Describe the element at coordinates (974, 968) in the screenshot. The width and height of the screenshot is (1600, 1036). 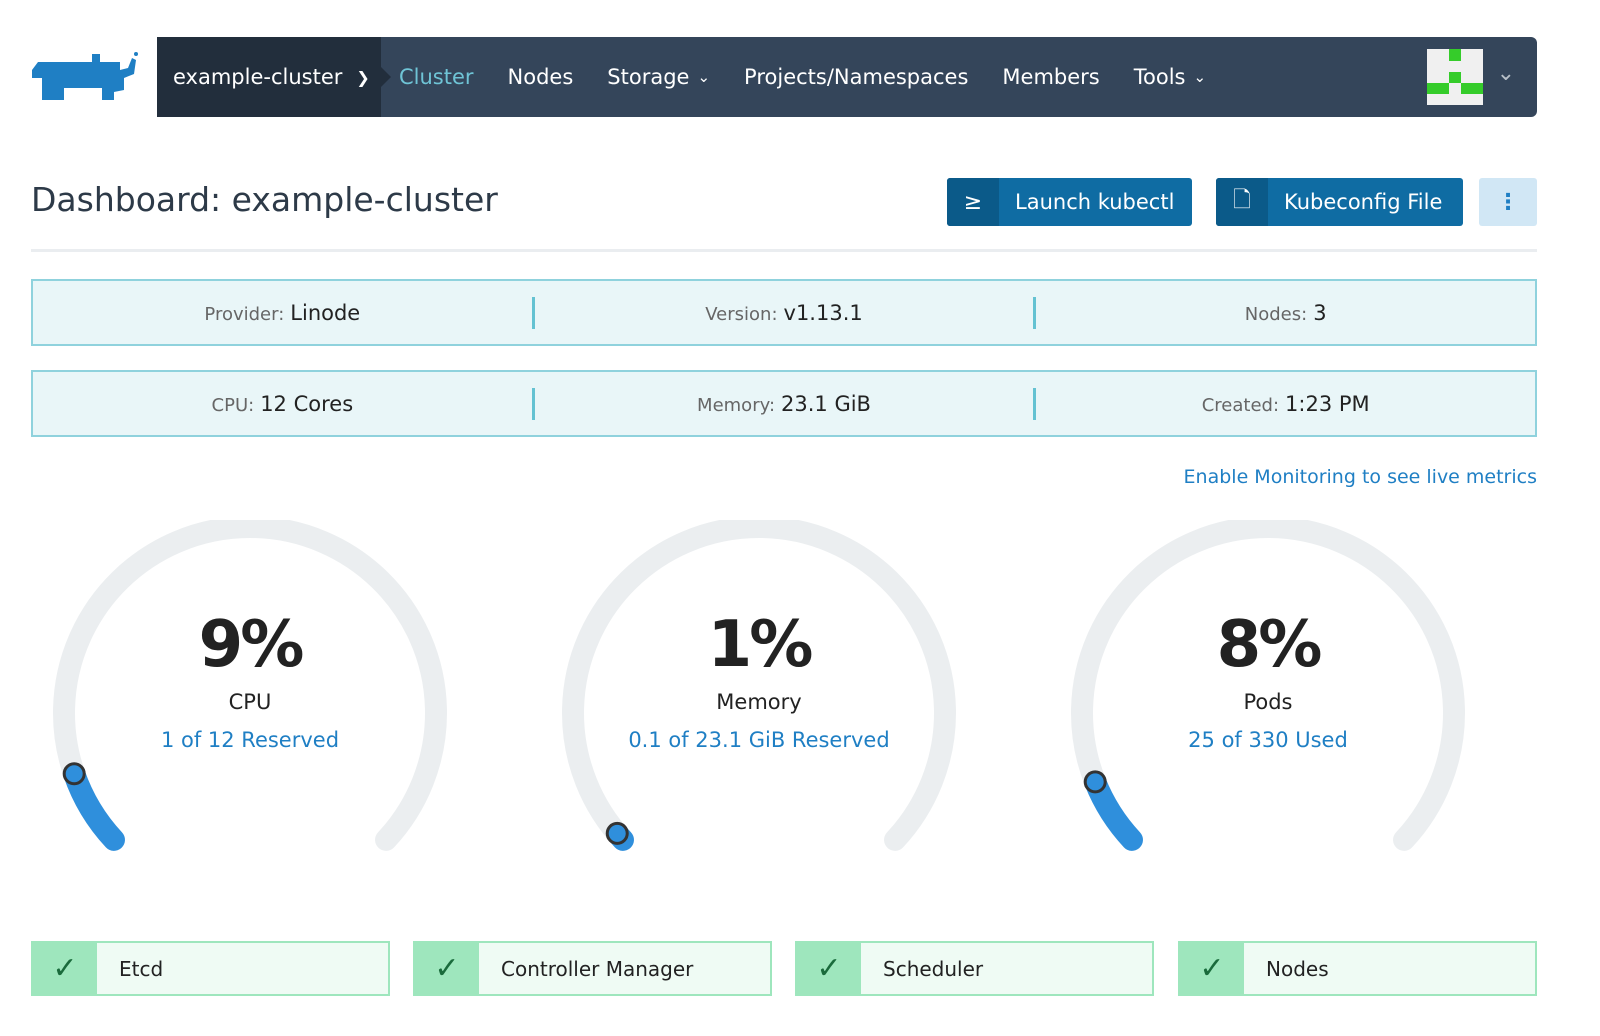
I see `status-scheduler: ✓ Scheduler` at that location.